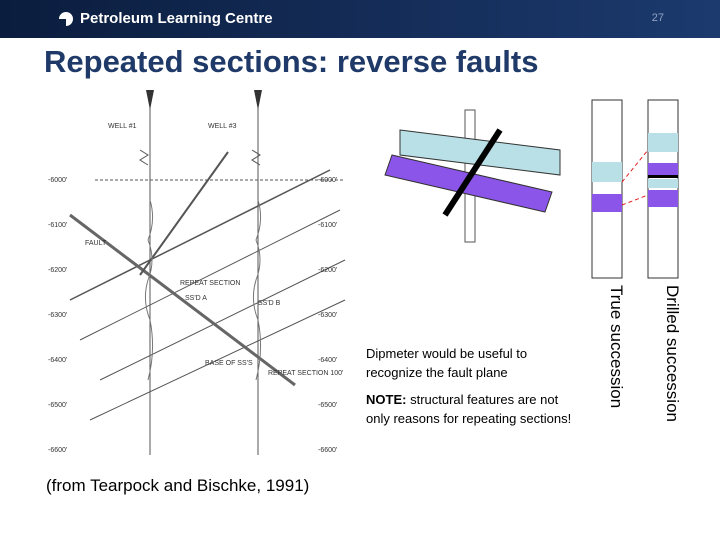 Image resolution: width=720 pixels, height=540 pixels. What do you see at coordinates (66, 19) in the screenshot?
I see `logo` at bounding box center [66, 19].